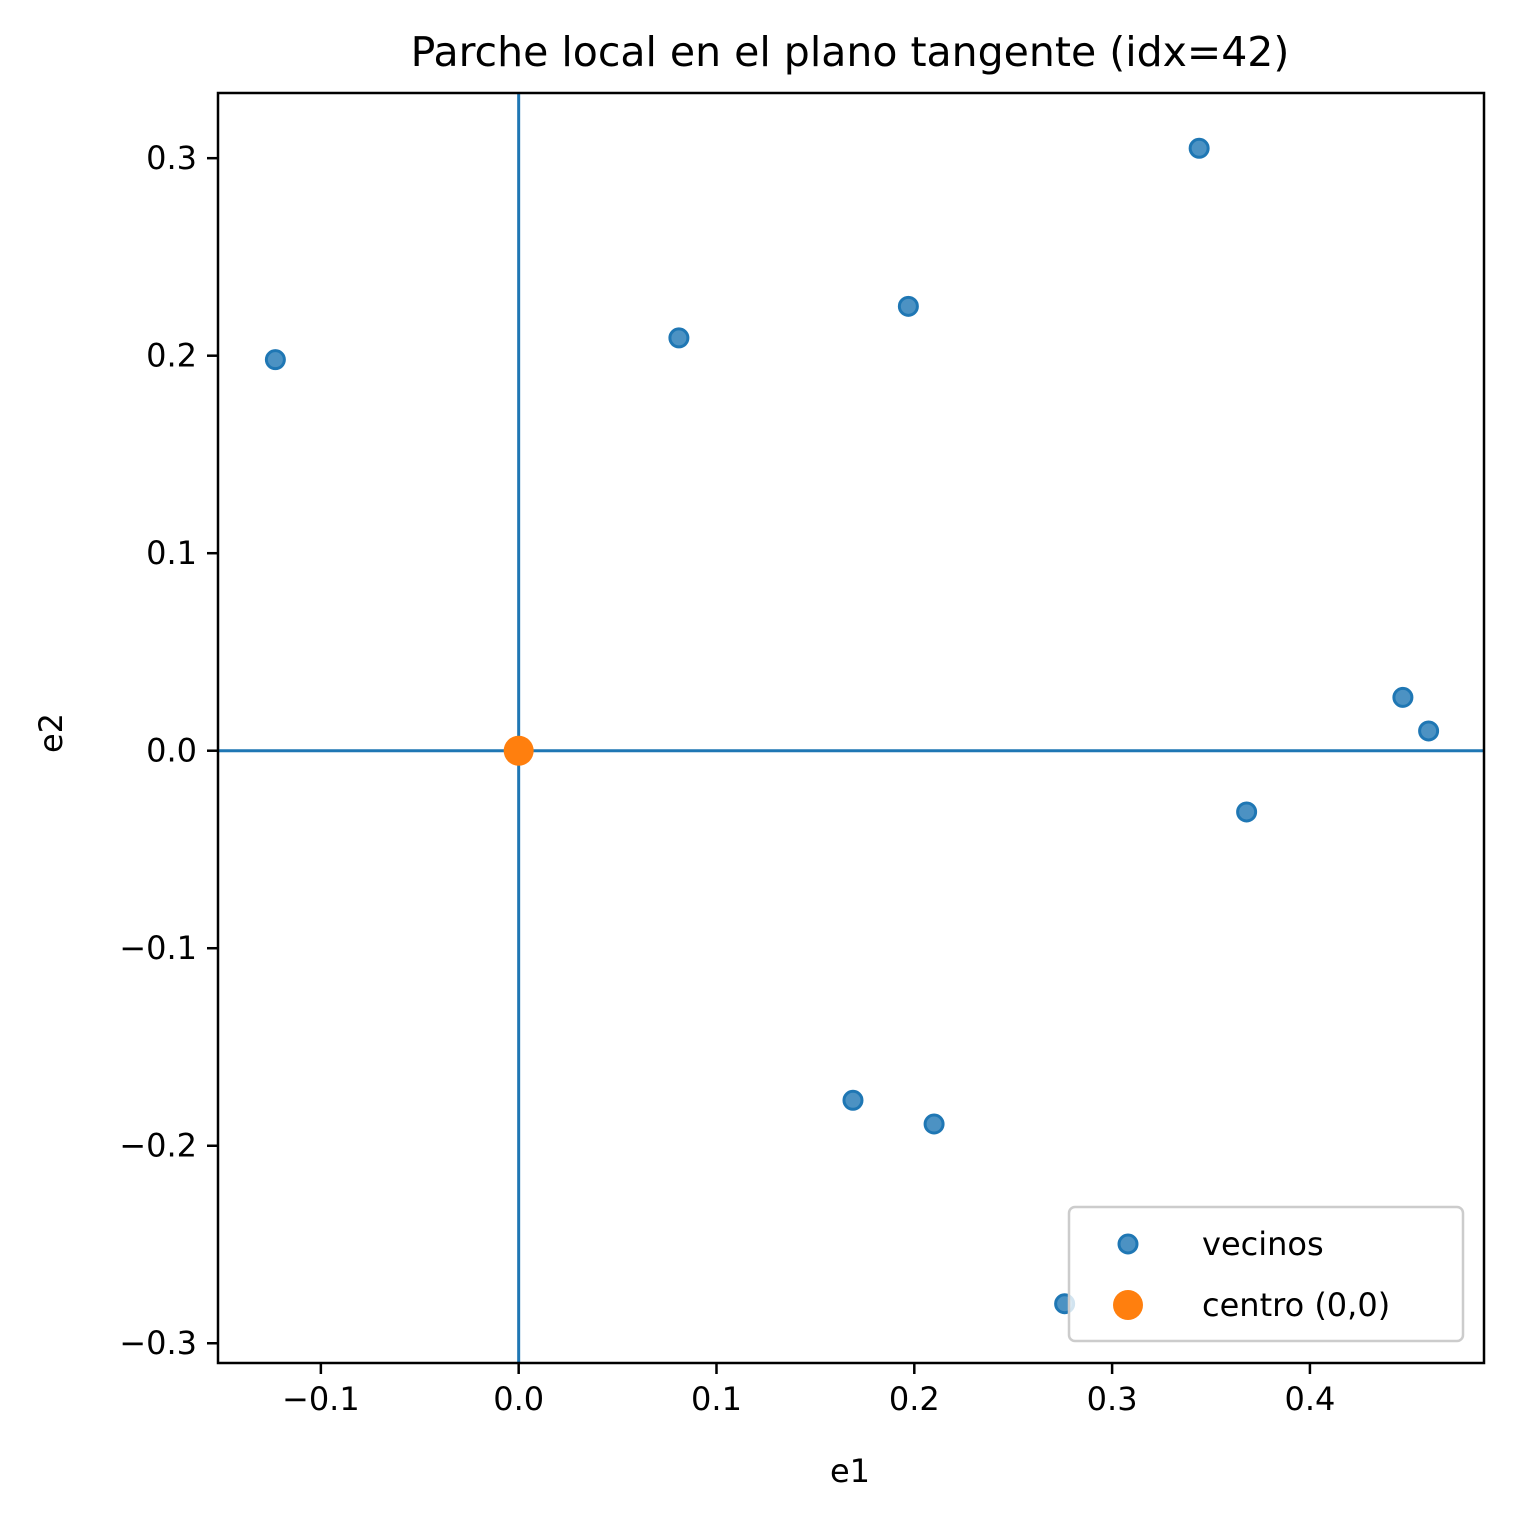 This screenshot has height=1519, width=1514. I want to click on x-axis-label: e1, so click(850, 1471).